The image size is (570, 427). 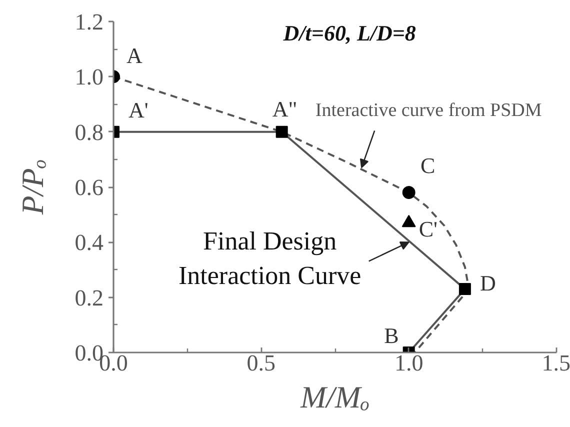 What do you see at coordinates (488, 283) in the screenshot?
I see `annotation: D` at bounding box center [488, 283].